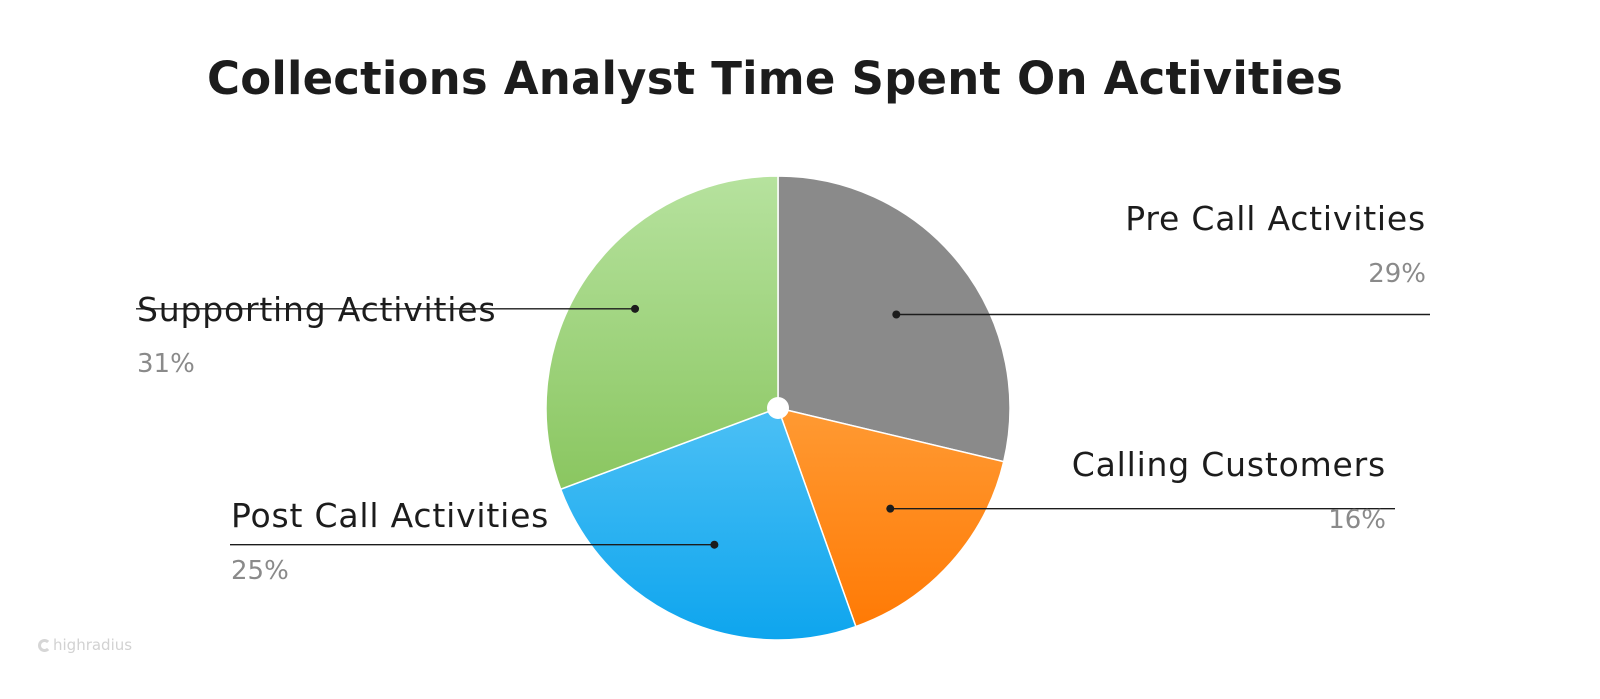  What do you see at coordinates (93, 645) in the screenshot?
I see `brand-name: highradius` at bounding box center [93, 645].